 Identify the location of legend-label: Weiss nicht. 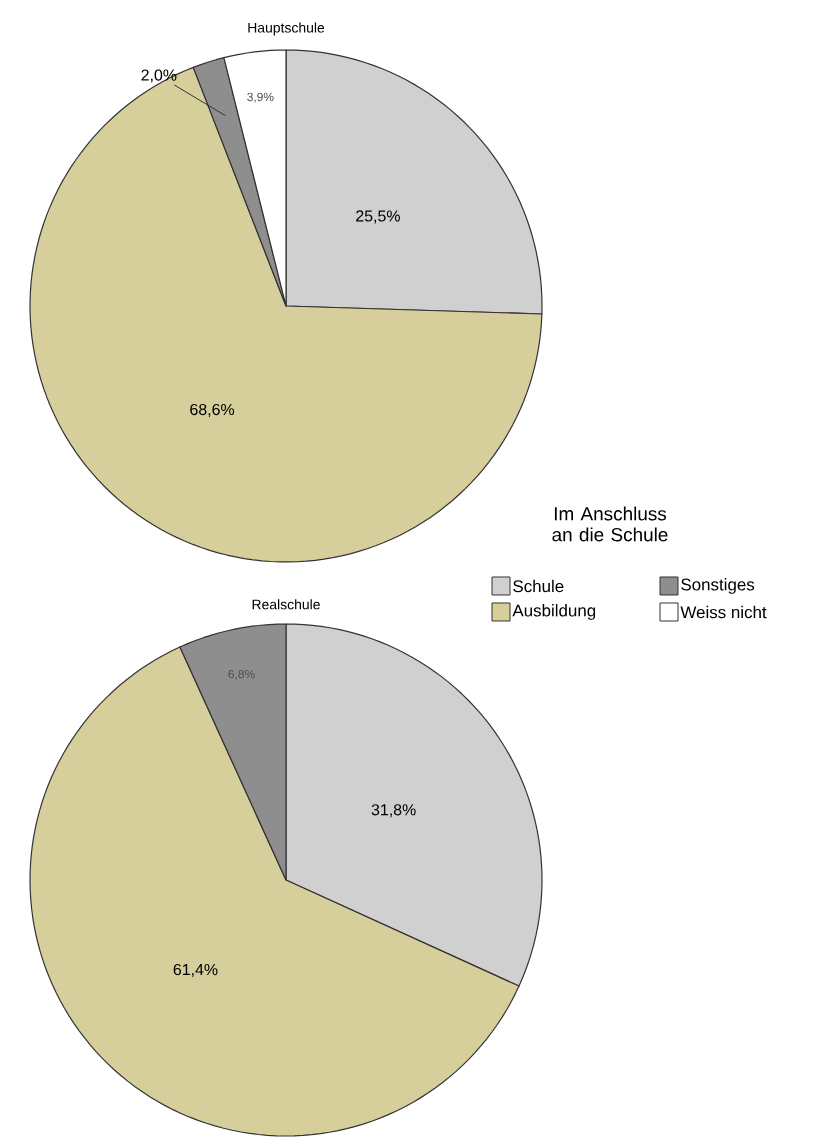
(723, 612).